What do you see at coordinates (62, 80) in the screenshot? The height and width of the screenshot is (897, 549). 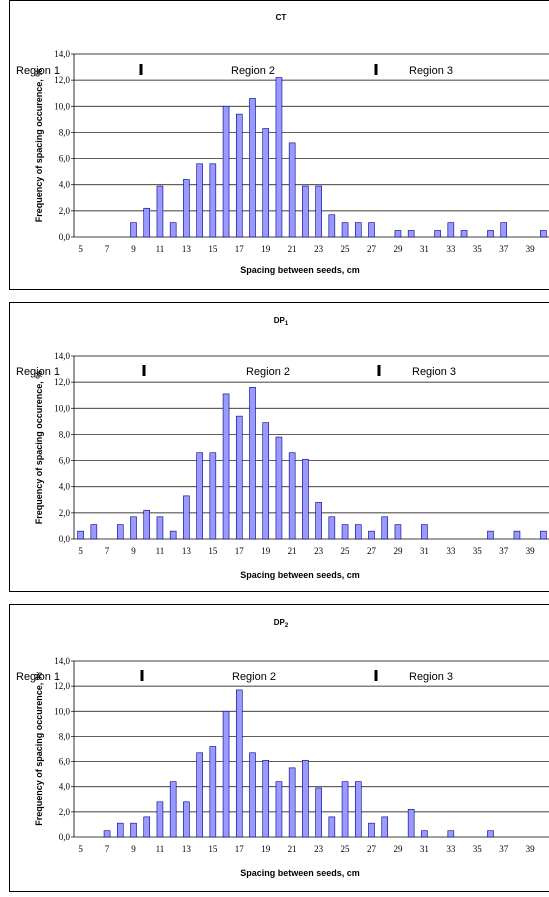 I see `y-tick-label: 12,0` at bounding box center [62, 80].